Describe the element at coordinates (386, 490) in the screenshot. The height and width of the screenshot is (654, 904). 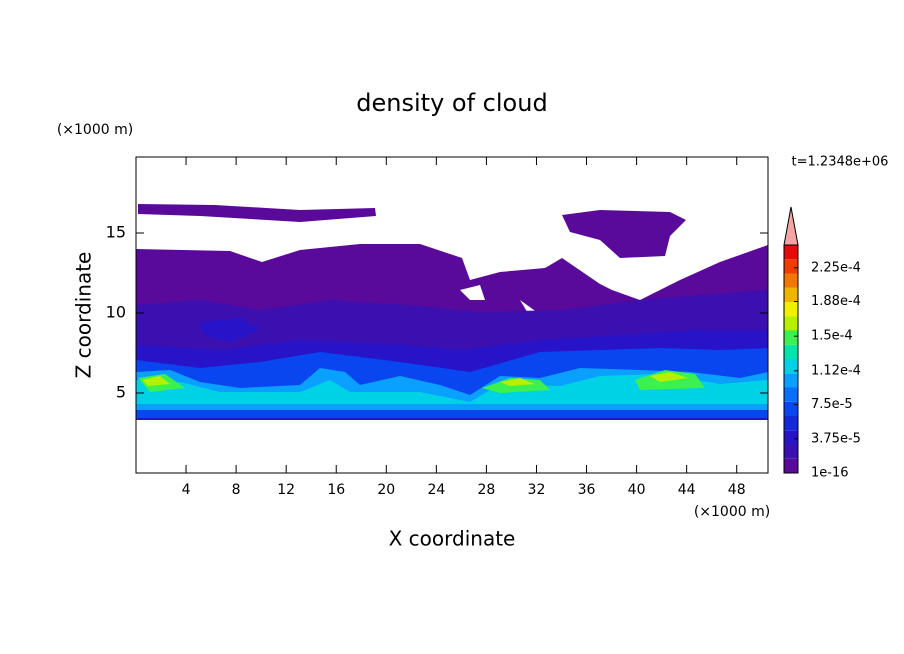
I see `x-tick-label: 20` at that location.